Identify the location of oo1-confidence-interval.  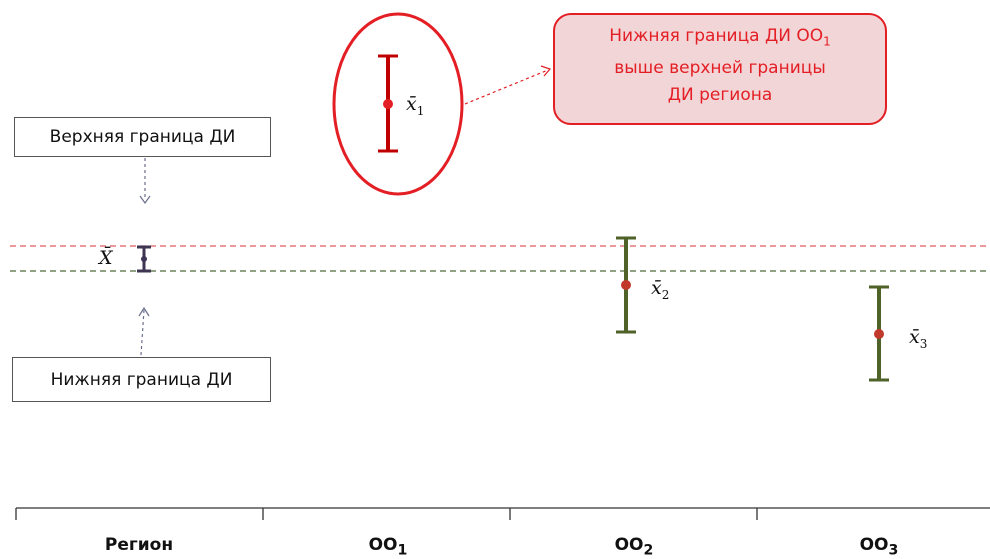
(388, 103).